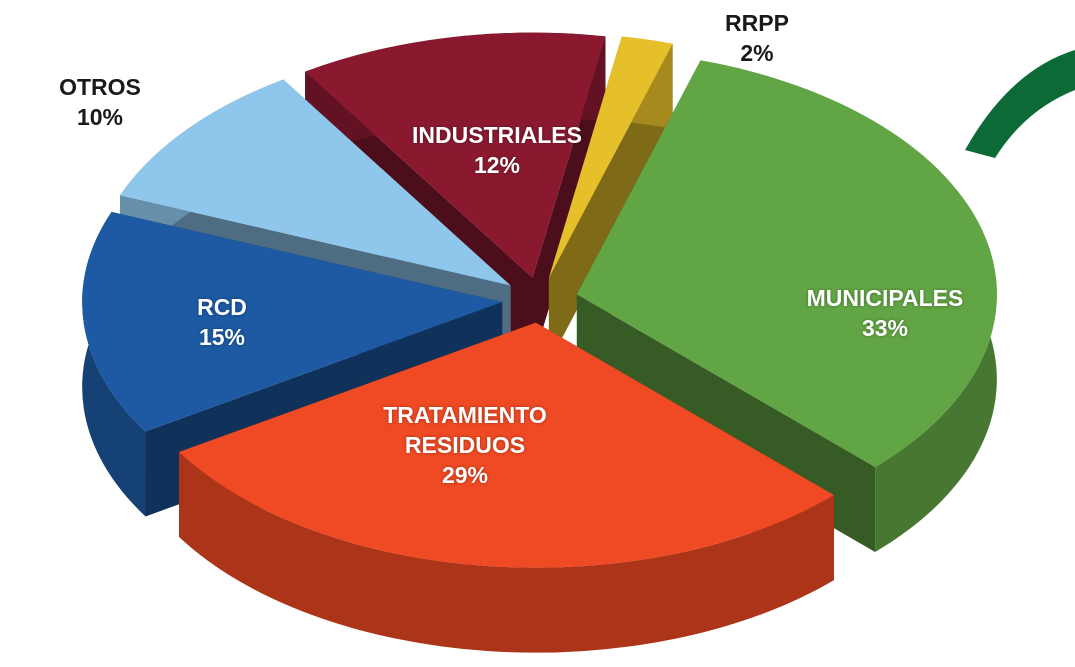 This screenshot has width=1075, height=667. I want to click on slice-label: INDUSTRIALES 12%, so click(497, 150).